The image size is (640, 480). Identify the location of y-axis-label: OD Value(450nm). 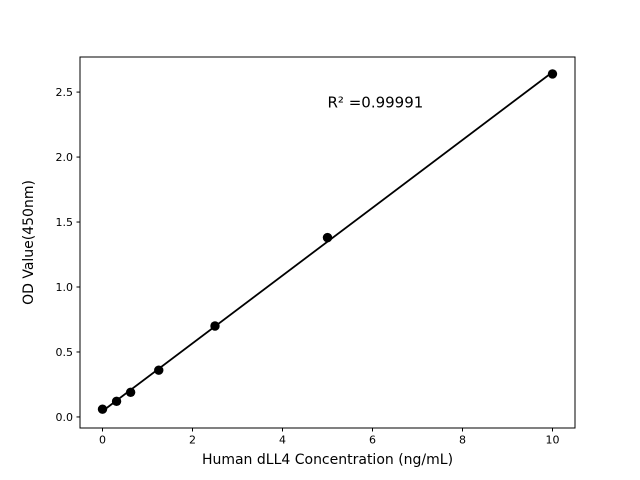
(29, 242).